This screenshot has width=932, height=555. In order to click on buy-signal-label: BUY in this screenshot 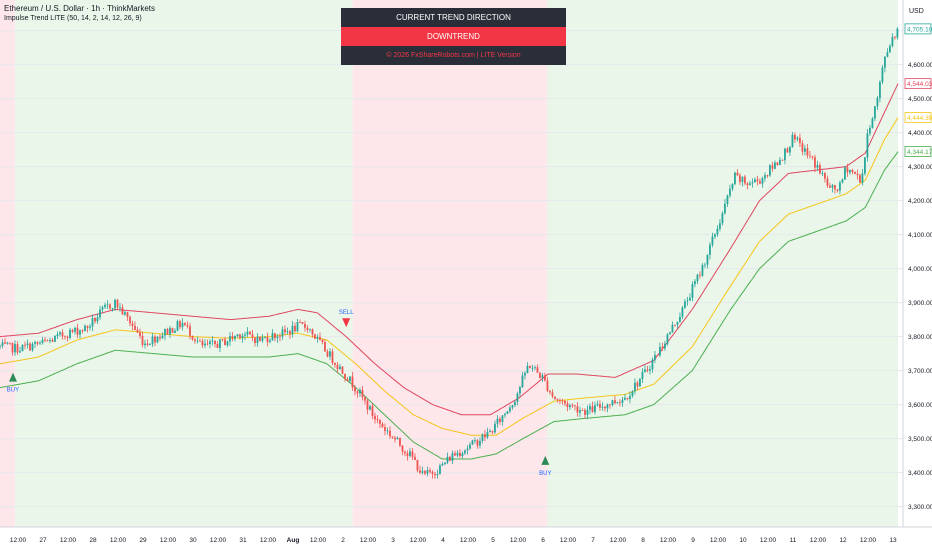, I will do `click(13, 391)`.